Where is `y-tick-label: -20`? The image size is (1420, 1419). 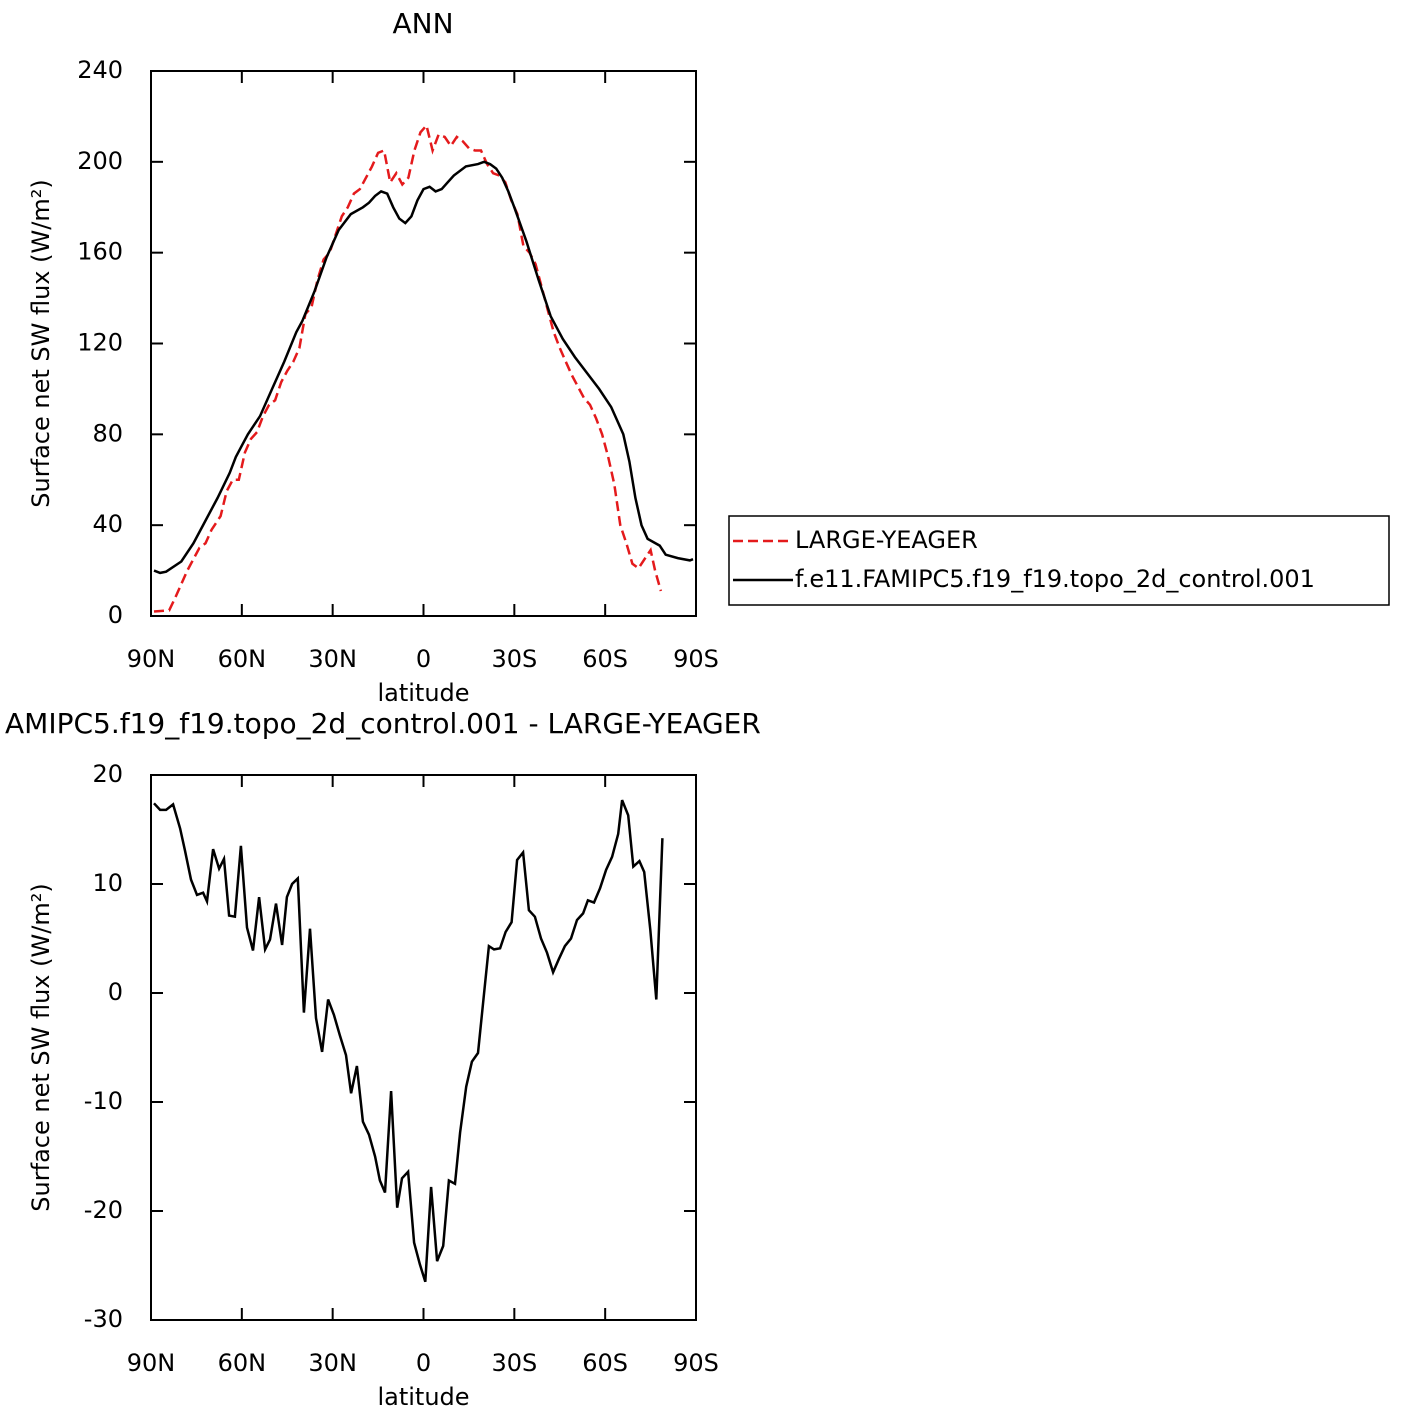
y-tick-label: -20 is located at coordinates (103, 1210).